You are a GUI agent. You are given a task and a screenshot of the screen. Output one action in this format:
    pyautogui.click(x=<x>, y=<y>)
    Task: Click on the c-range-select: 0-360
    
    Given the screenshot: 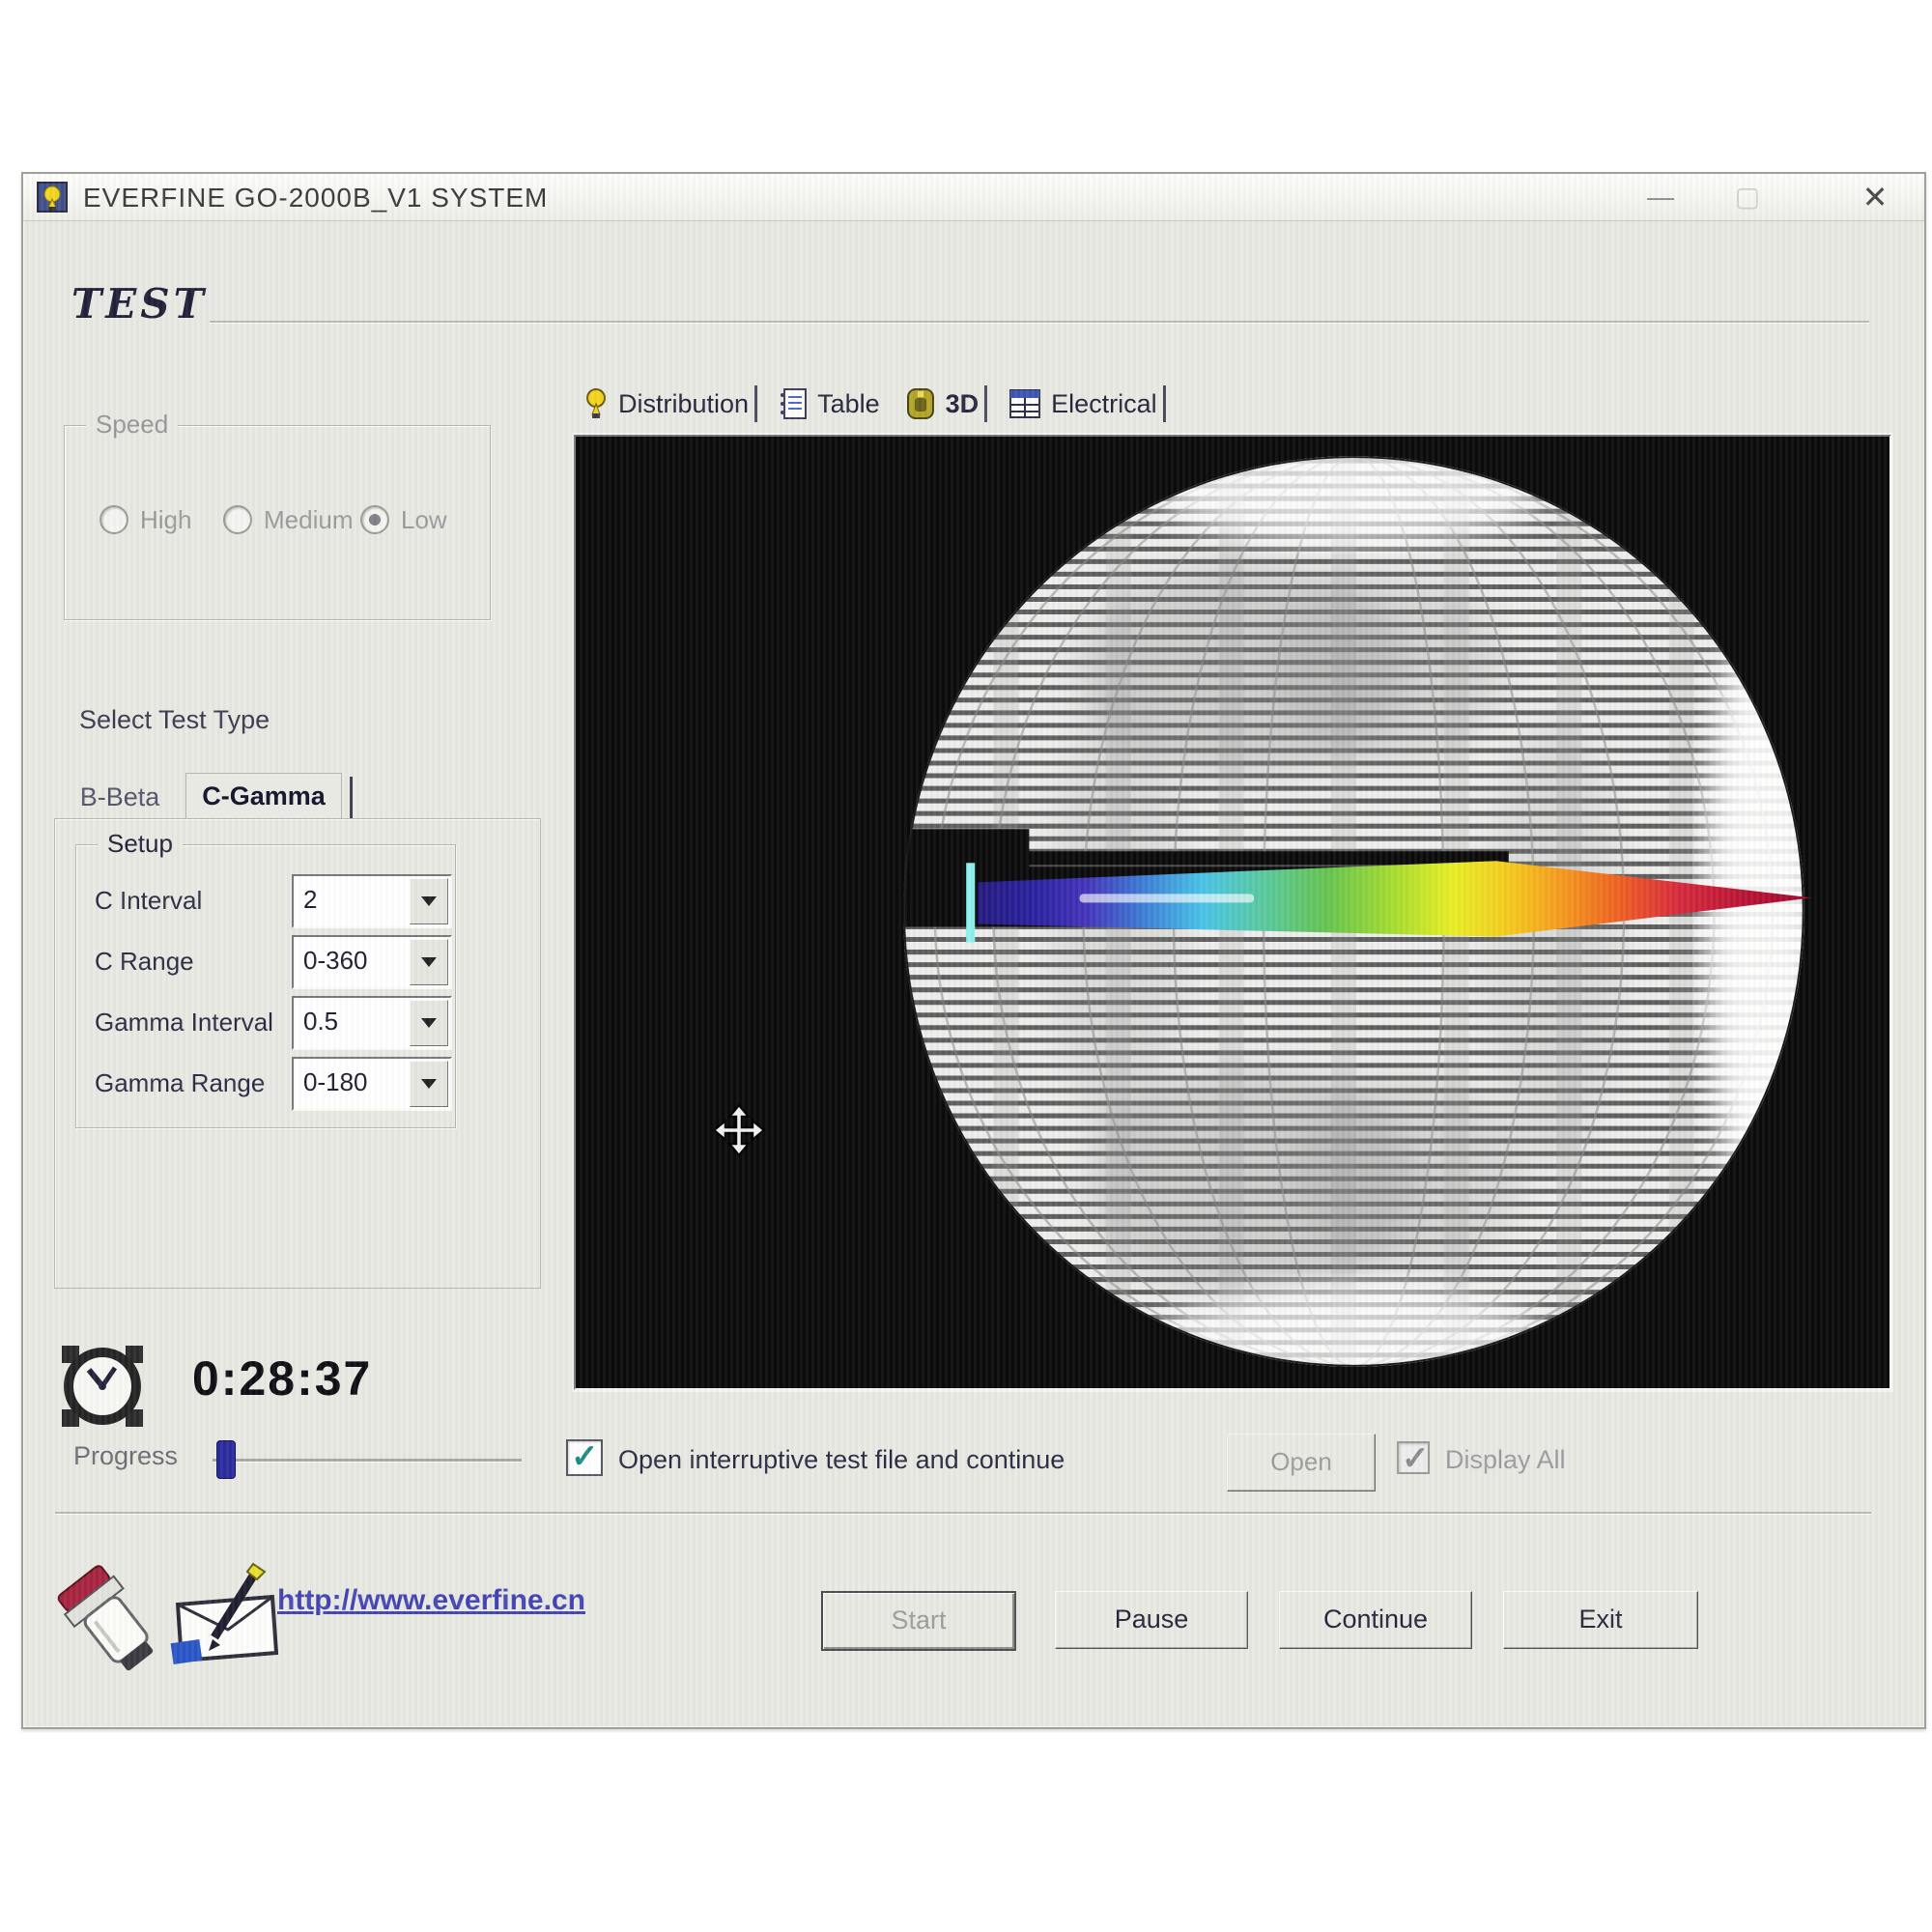 What is the action you would take?
    pyautogui.click(x=372, y=962)
    